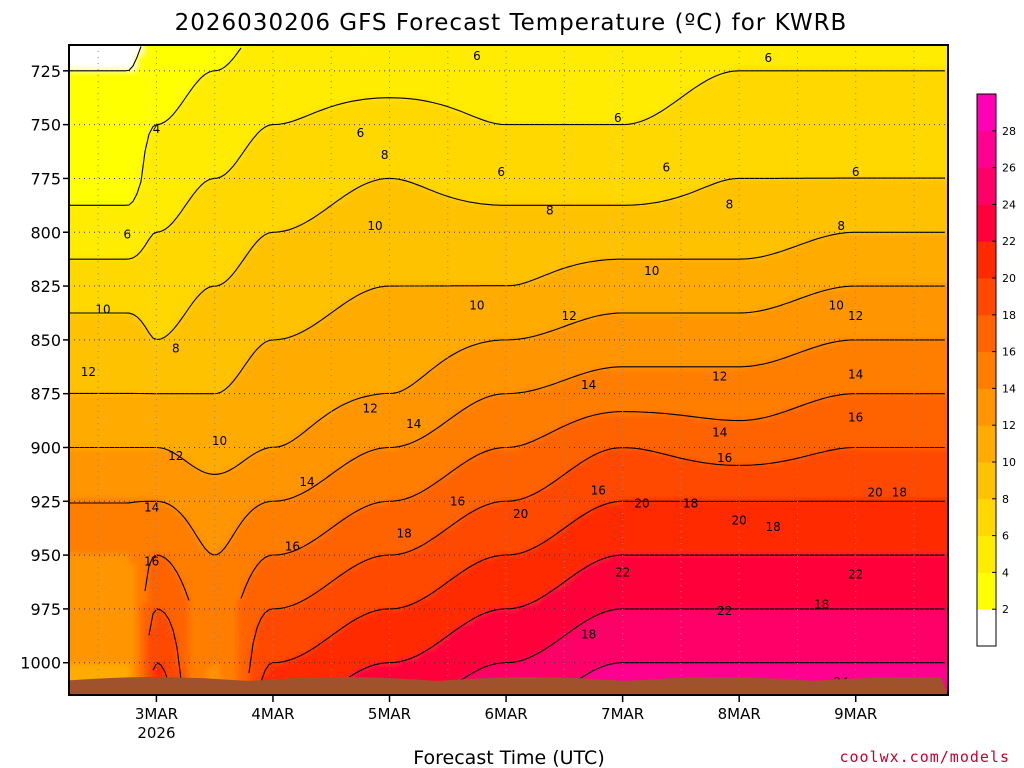 This screenshot has height=768, width=1024. What do you see at coordinates (44, 367) in the screenshot?
I see `y-axis: 725 750 775 800 825 850 875 900 925 950 975 1000` at bounding box center [44, 367].